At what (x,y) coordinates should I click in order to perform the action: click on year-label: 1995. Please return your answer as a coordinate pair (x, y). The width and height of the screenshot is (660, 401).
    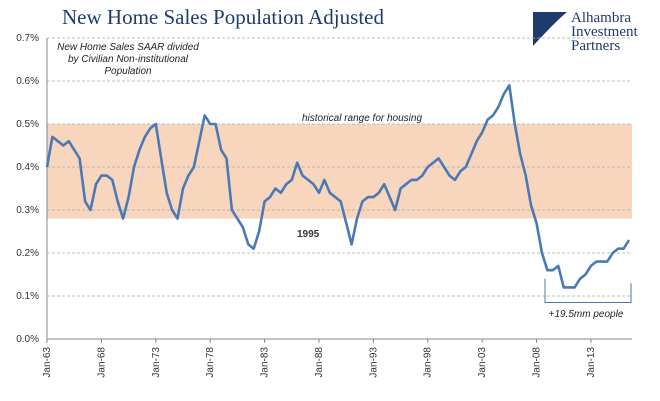
    Looking at the image, I should click on (308, 234).